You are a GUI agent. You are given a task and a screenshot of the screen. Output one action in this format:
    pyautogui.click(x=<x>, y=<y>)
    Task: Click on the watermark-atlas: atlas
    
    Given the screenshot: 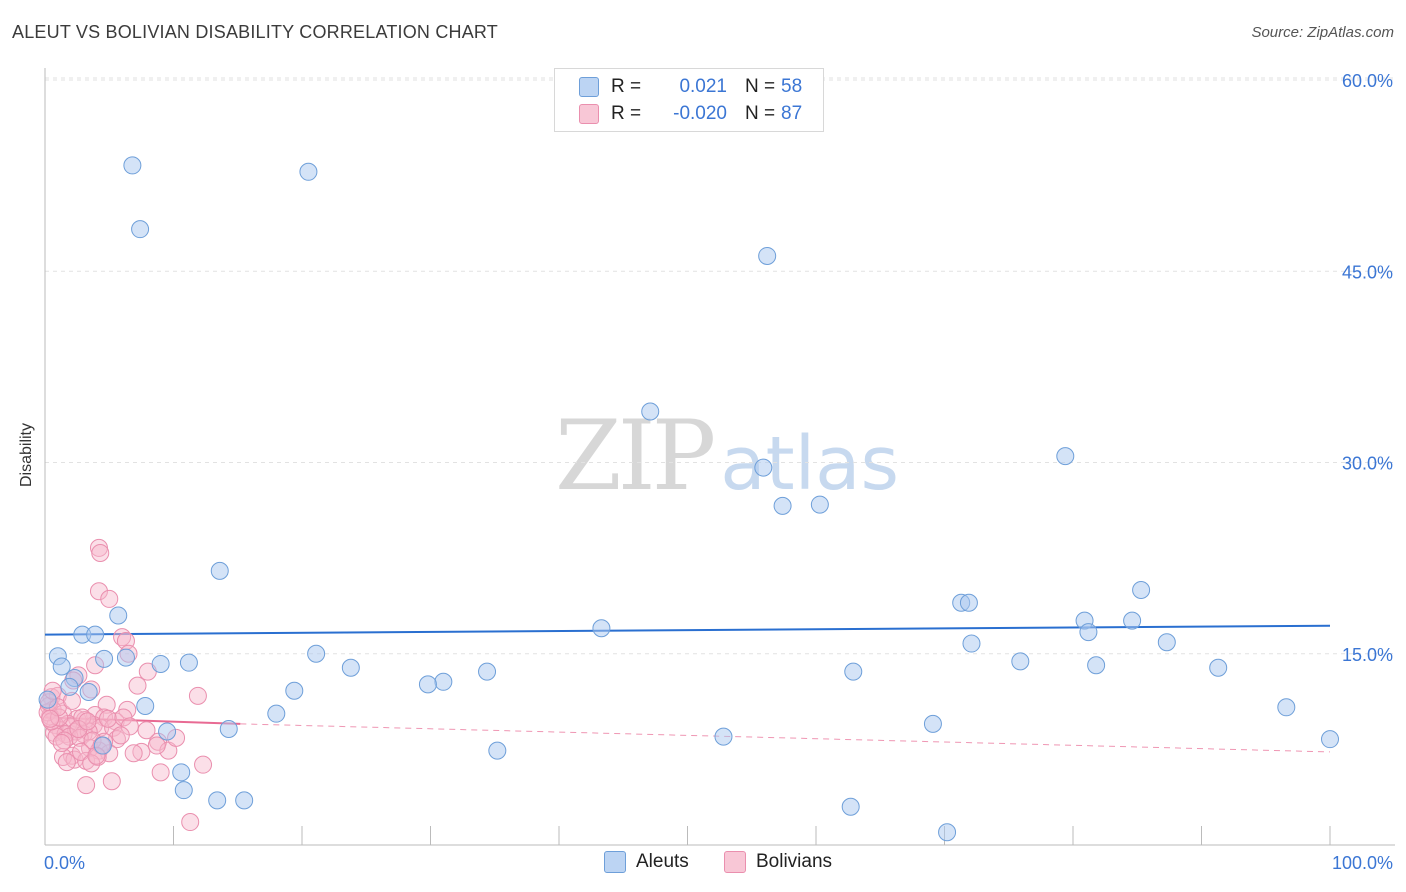 What is the action you would take?
    pyautogui.click(x=810, y=464)
    